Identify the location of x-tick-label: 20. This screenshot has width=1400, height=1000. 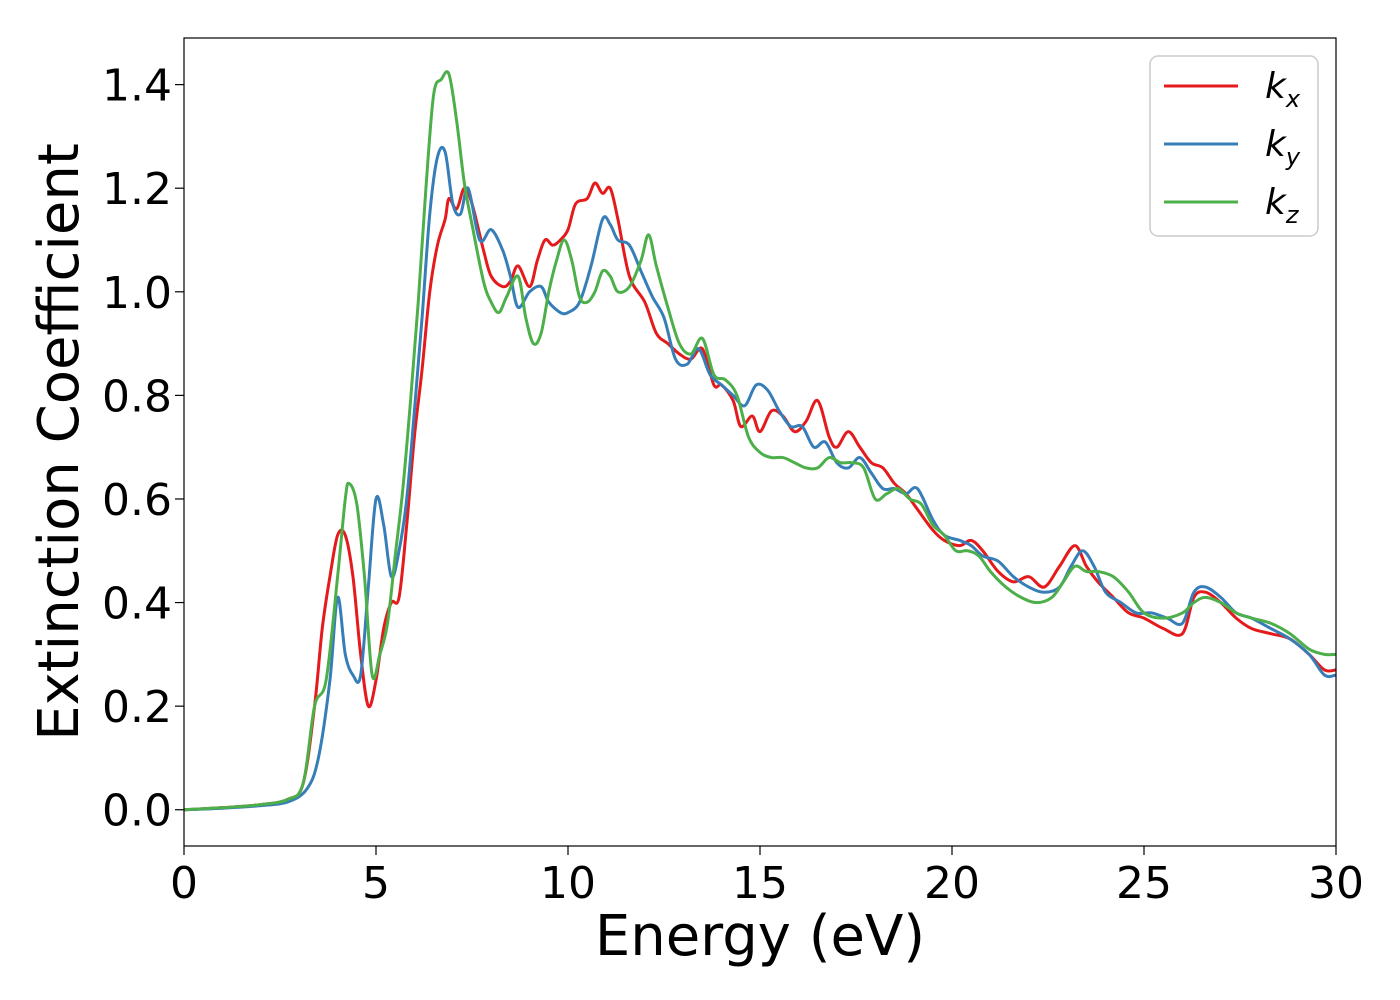
(952, 883).